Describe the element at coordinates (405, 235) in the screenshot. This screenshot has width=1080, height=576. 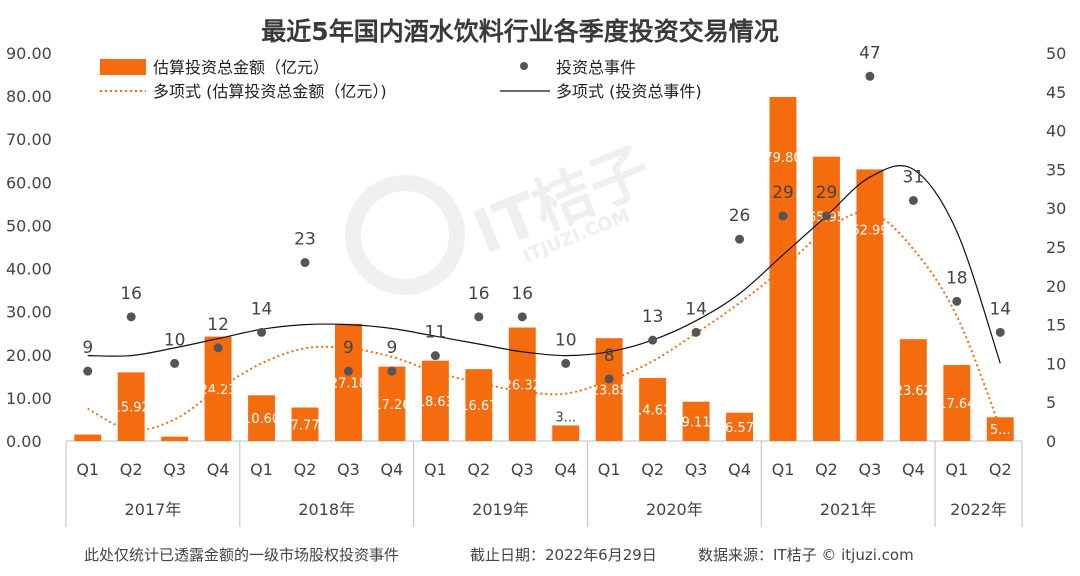
I see `watermark-logo-icon` at that location.